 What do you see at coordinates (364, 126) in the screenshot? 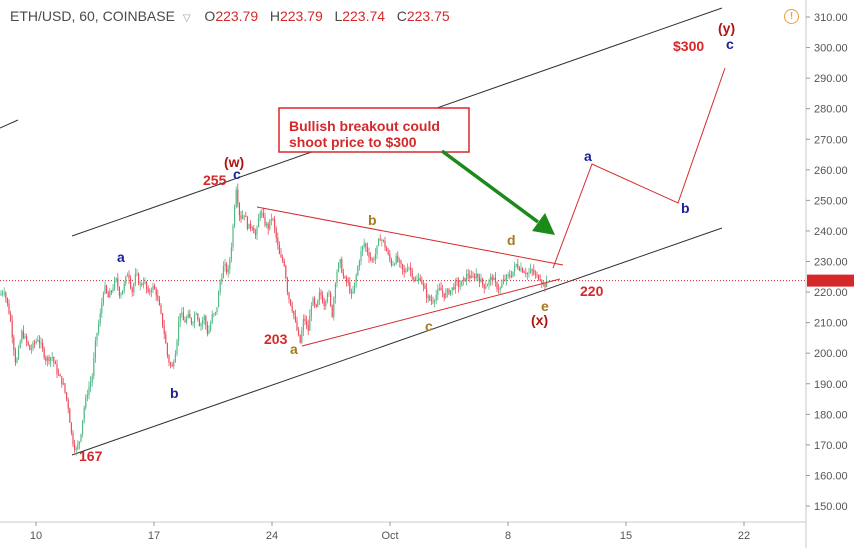
I see `annotation-line-1: Bullish breakout could` at bounding box center [364, 126].